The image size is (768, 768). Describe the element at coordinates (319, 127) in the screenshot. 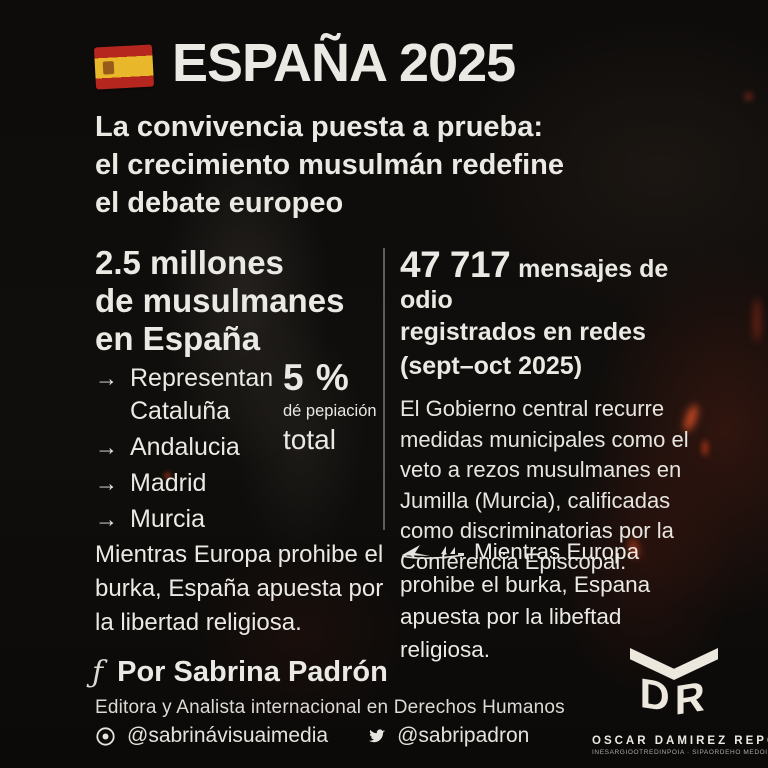

I see `subtitle-line: La convivencia puesta a prueba:` at that location.